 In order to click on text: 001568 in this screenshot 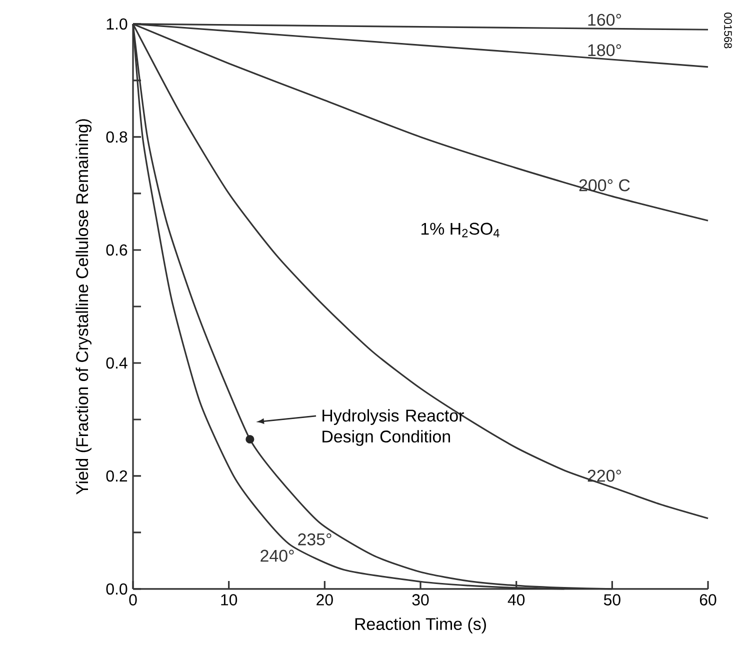, I will do `click(728, 30)`.